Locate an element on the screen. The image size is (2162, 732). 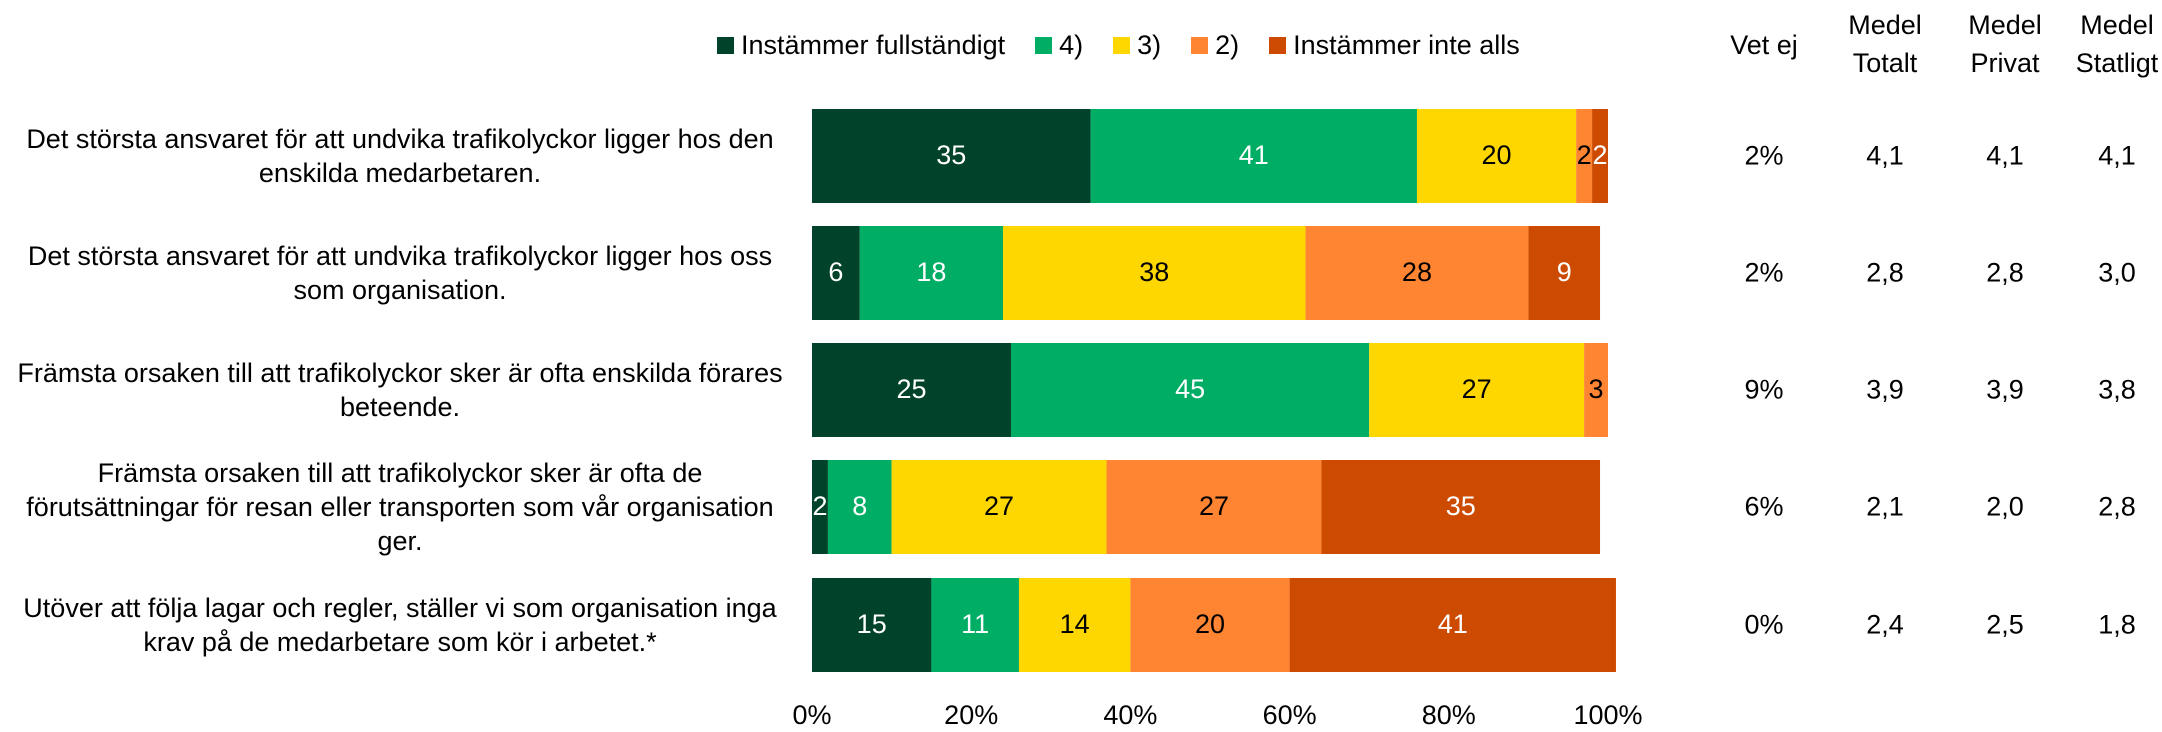
bar-value-label: 14 is located at coordinates (1075, 624).